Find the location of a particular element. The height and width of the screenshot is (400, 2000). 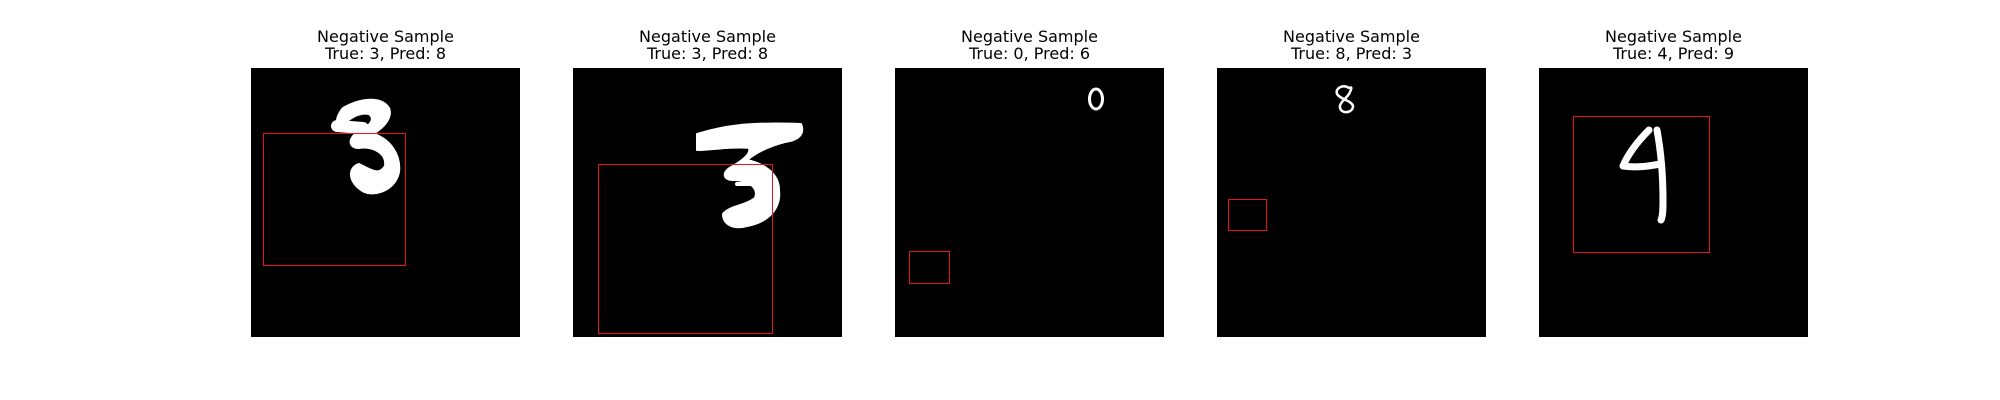

digit-4-glyph is located at coordinates (1643, 175).